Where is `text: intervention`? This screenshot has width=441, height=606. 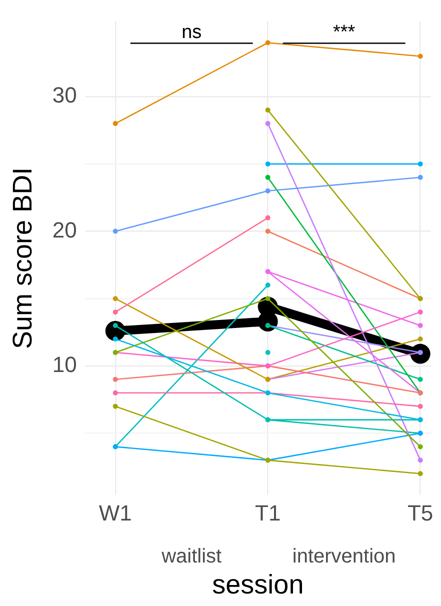
text: intervention is located at coordinates (344, 557).